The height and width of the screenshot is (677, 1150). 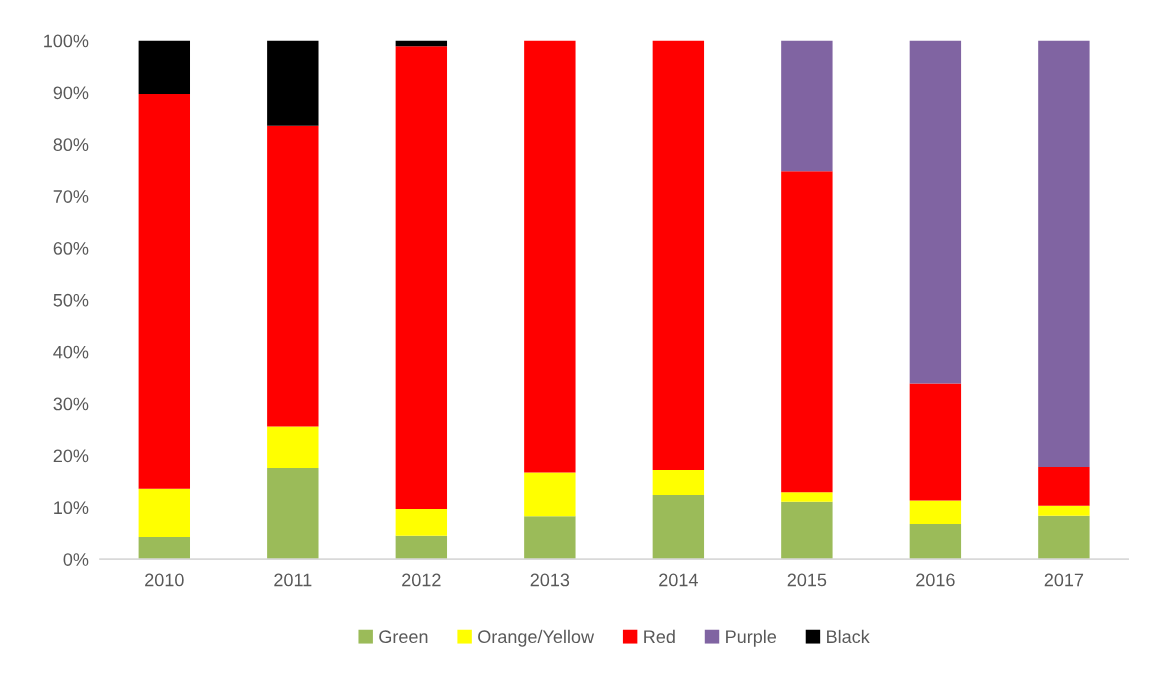 I want to click on y-tick-label: 70%, so click(x=71, y=196).